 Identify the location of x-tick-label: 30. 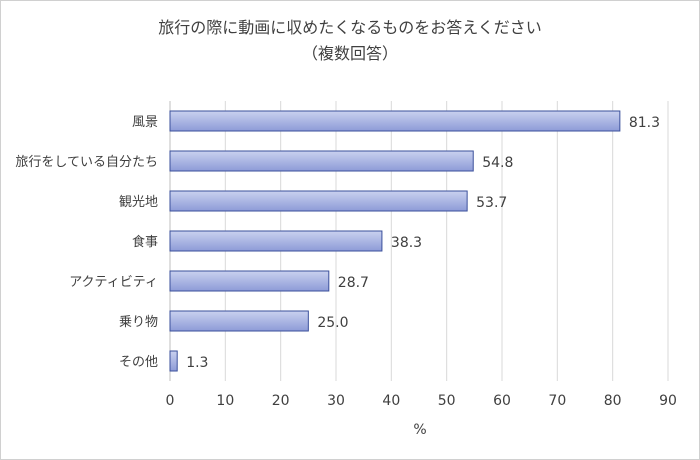
(336, 401).